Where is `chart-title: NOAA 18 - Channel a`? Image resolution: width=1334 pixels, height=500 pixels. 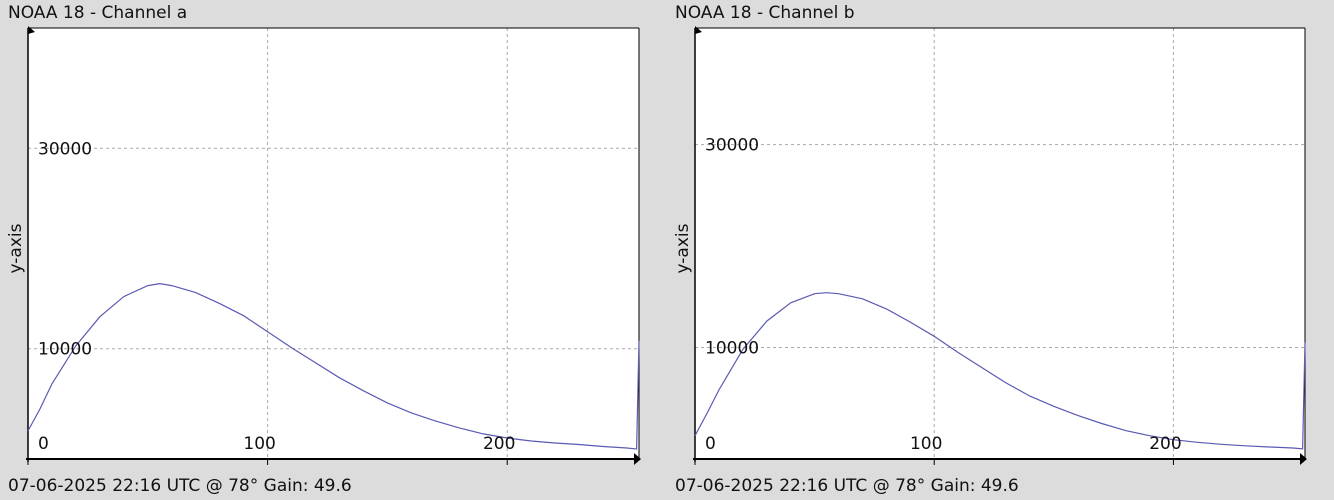 chart-title: NOAA 18 - Channel a is located at coordinates (98, 13).